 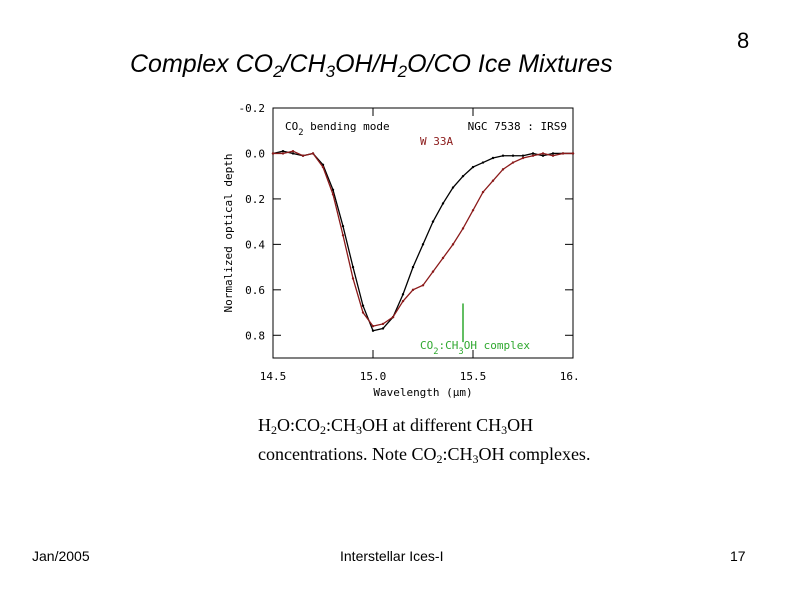 I want to click on title-sub: 3, so click(x=330, y=71).